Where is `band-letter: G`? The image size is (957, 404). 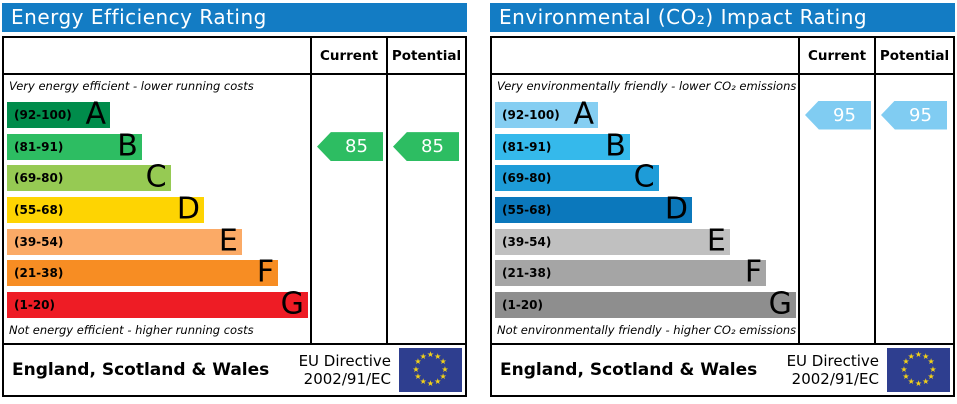 band-letter: G is located at coordinates (292, 304).